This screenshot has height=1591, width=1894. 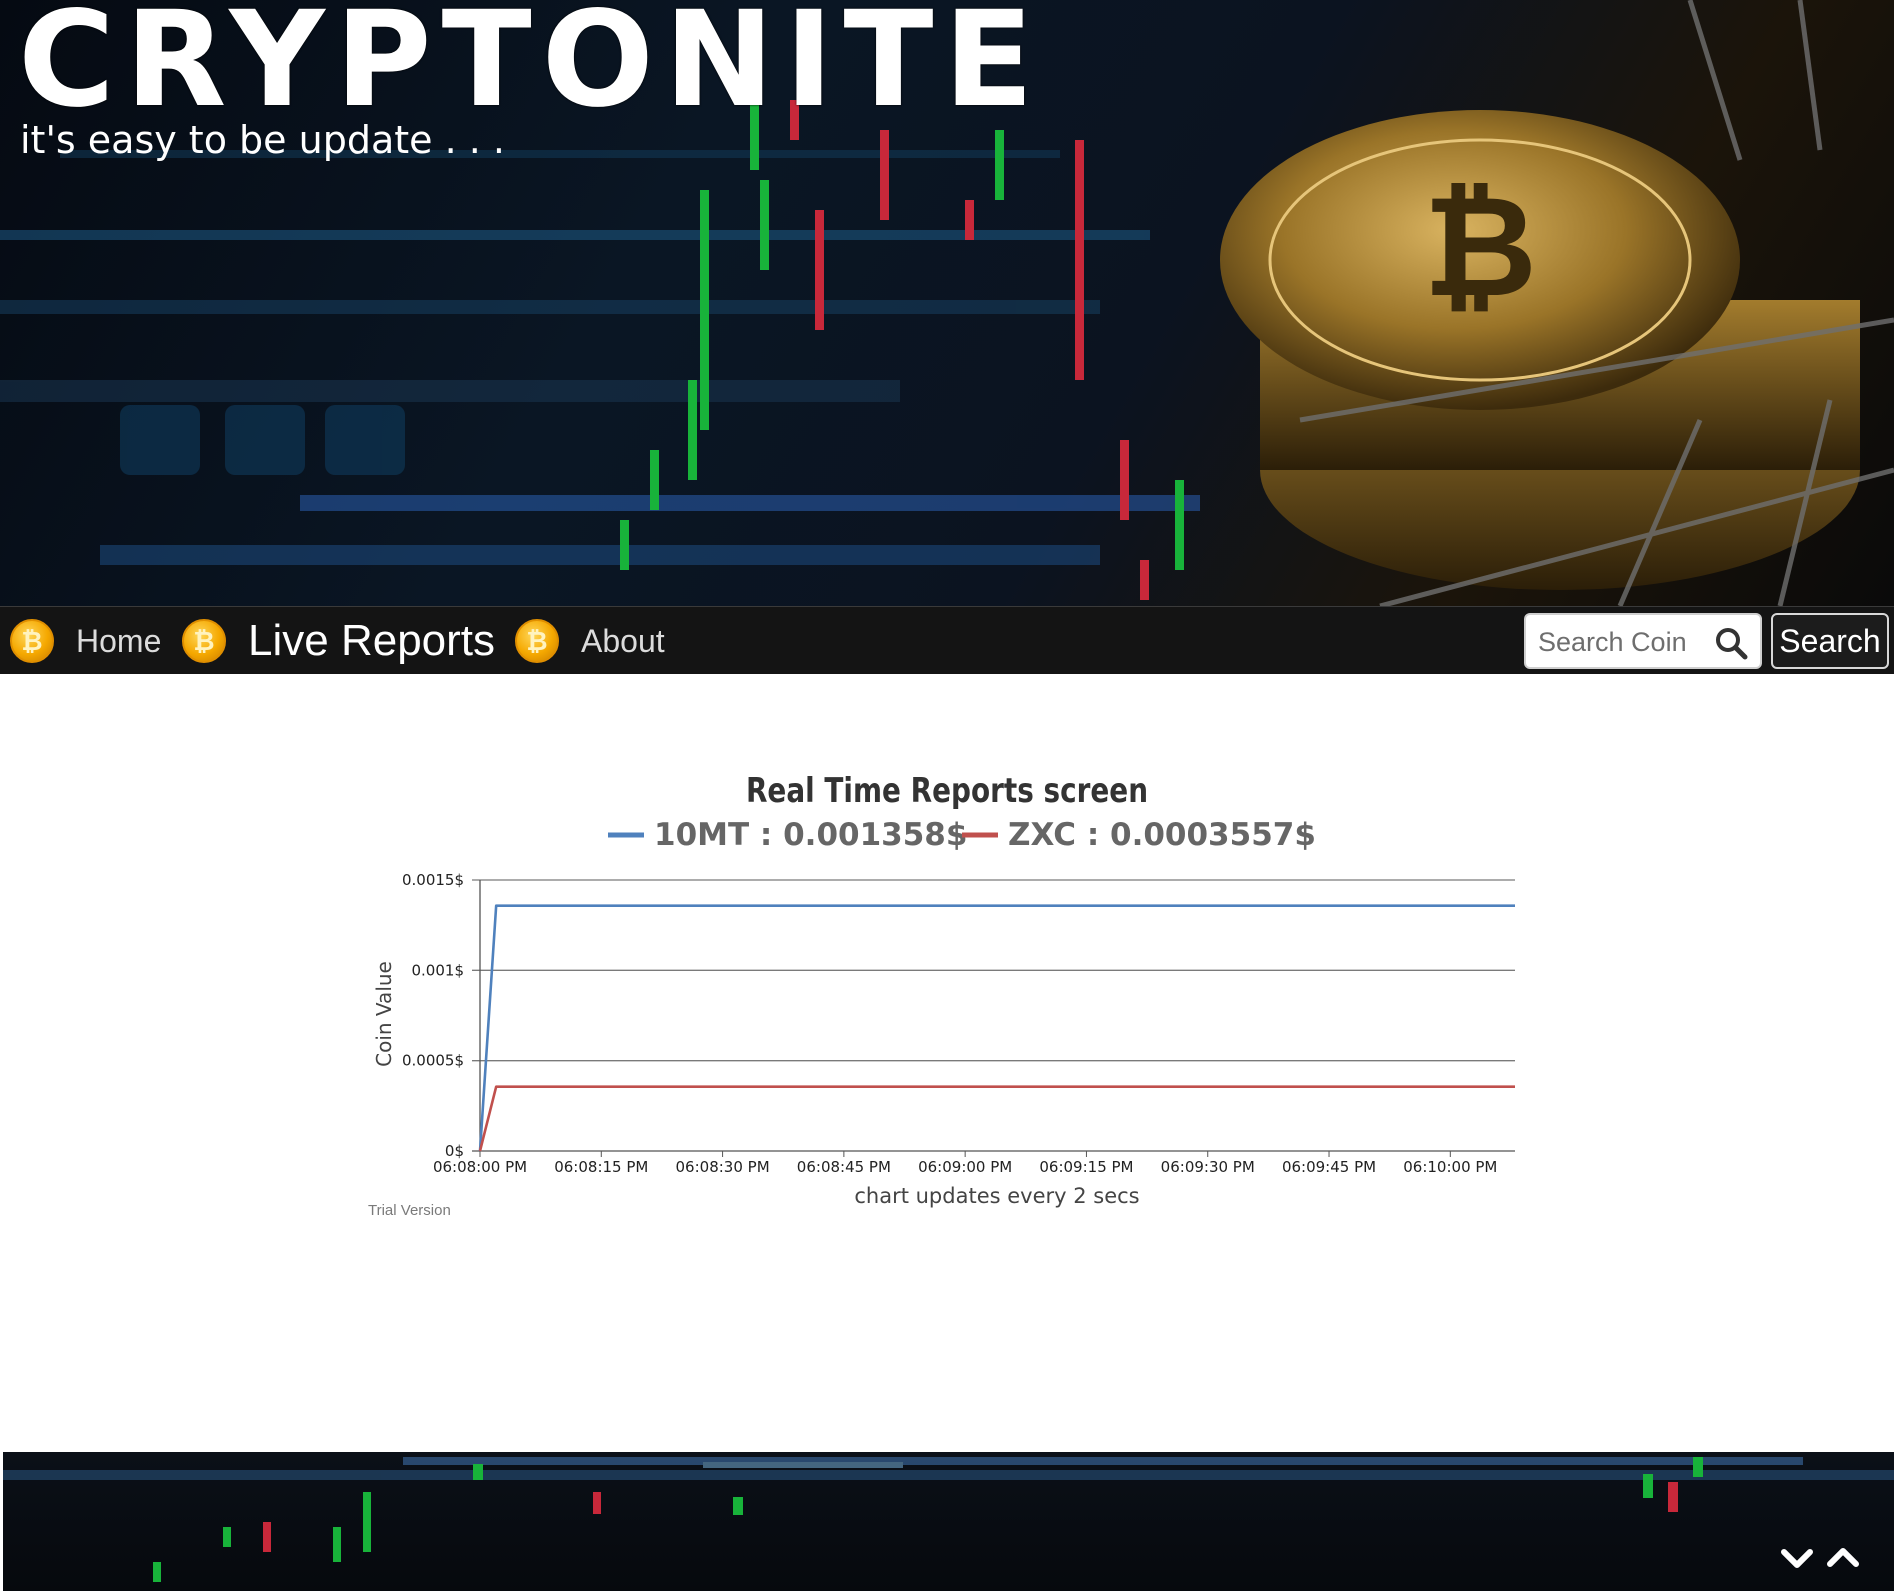 I want to click on footer-candlestick-background, so click(x=948, y=1519).